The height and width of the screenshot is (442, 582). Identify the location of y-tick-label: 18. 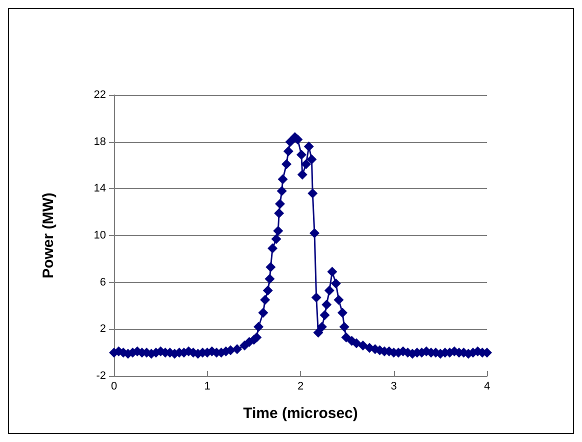
(100, 142).